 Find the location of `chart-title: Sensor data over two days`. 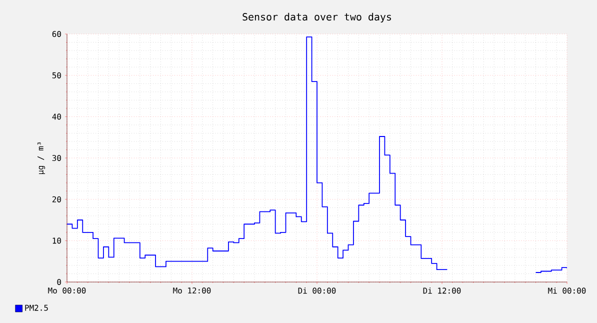

chart-title: Sensor data over two days is located at coordinates (316, 17).